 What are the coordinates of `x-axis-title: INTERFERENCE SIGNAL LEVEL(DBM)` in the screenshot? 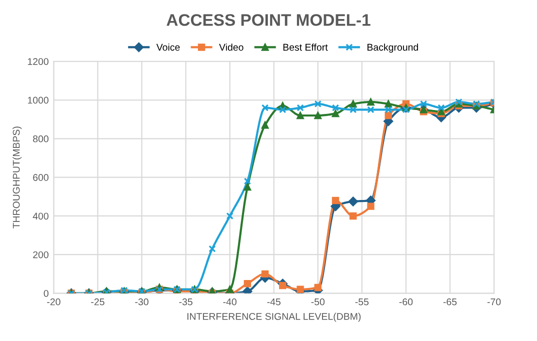 It's located at (274, 317).